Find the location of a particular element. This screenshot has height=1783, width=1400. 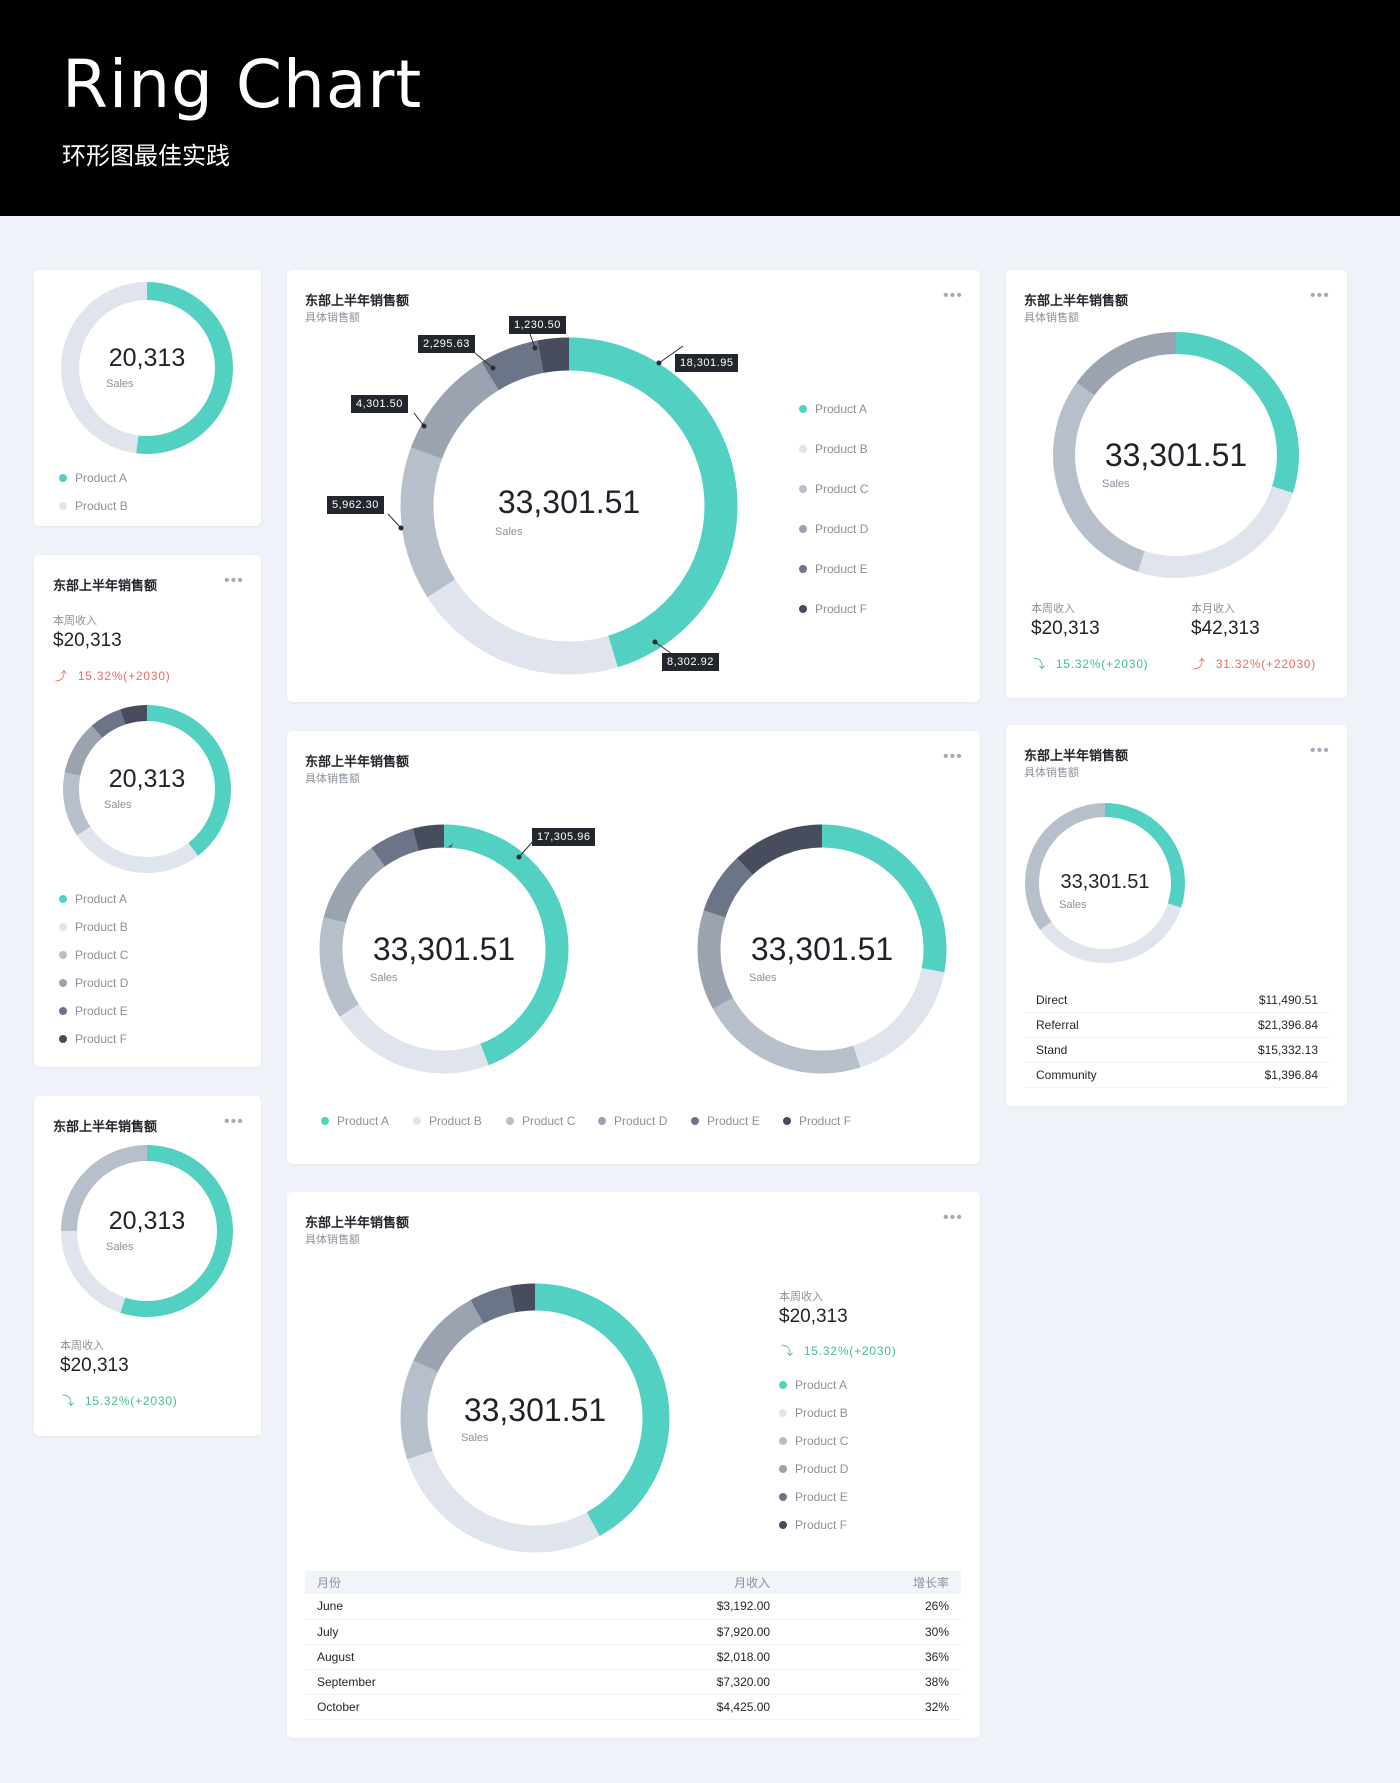

table-row: June $3,192.00 26% is located at coordinates (633, 1607).